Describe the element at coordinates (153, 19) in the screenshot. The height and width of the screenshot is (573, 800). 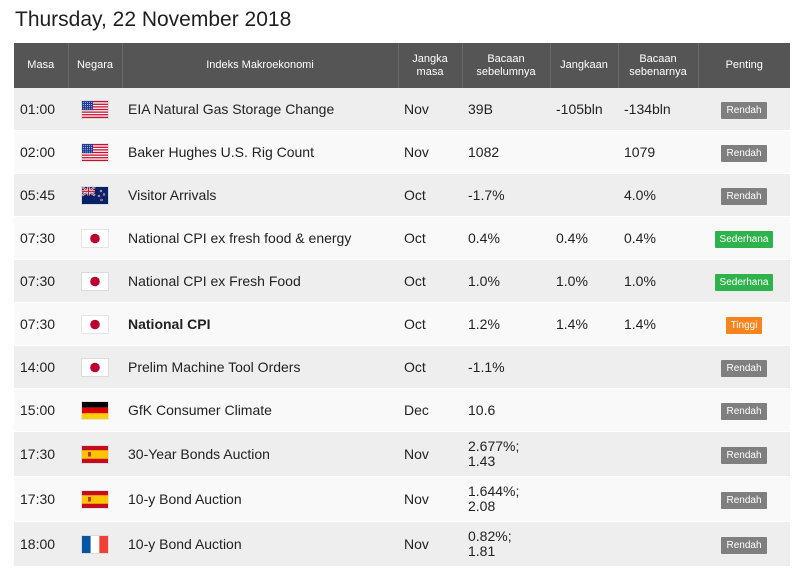
I see `page-title: Thursday, 22 November 2018` at that location.